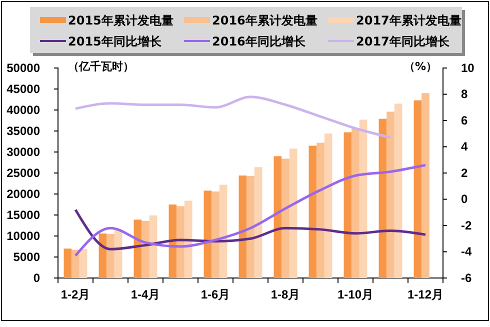  I want to click on x-tick-label: 1-8月, so click(285, 295).